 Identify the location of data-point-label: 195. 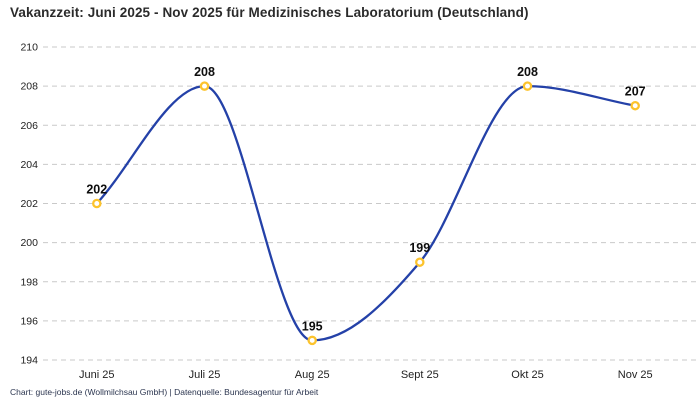
(312, 326).